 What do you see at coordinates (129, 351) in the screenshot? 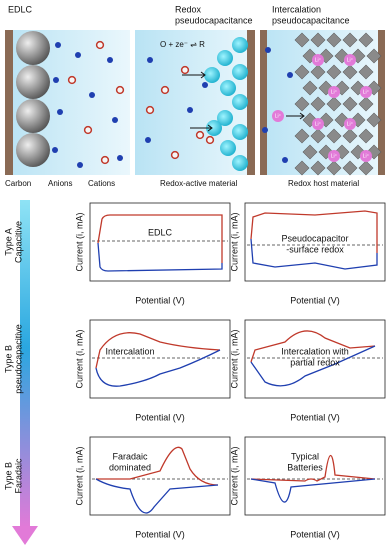
I see `plot-label: Intercalation` at bounding box center [129, 351].